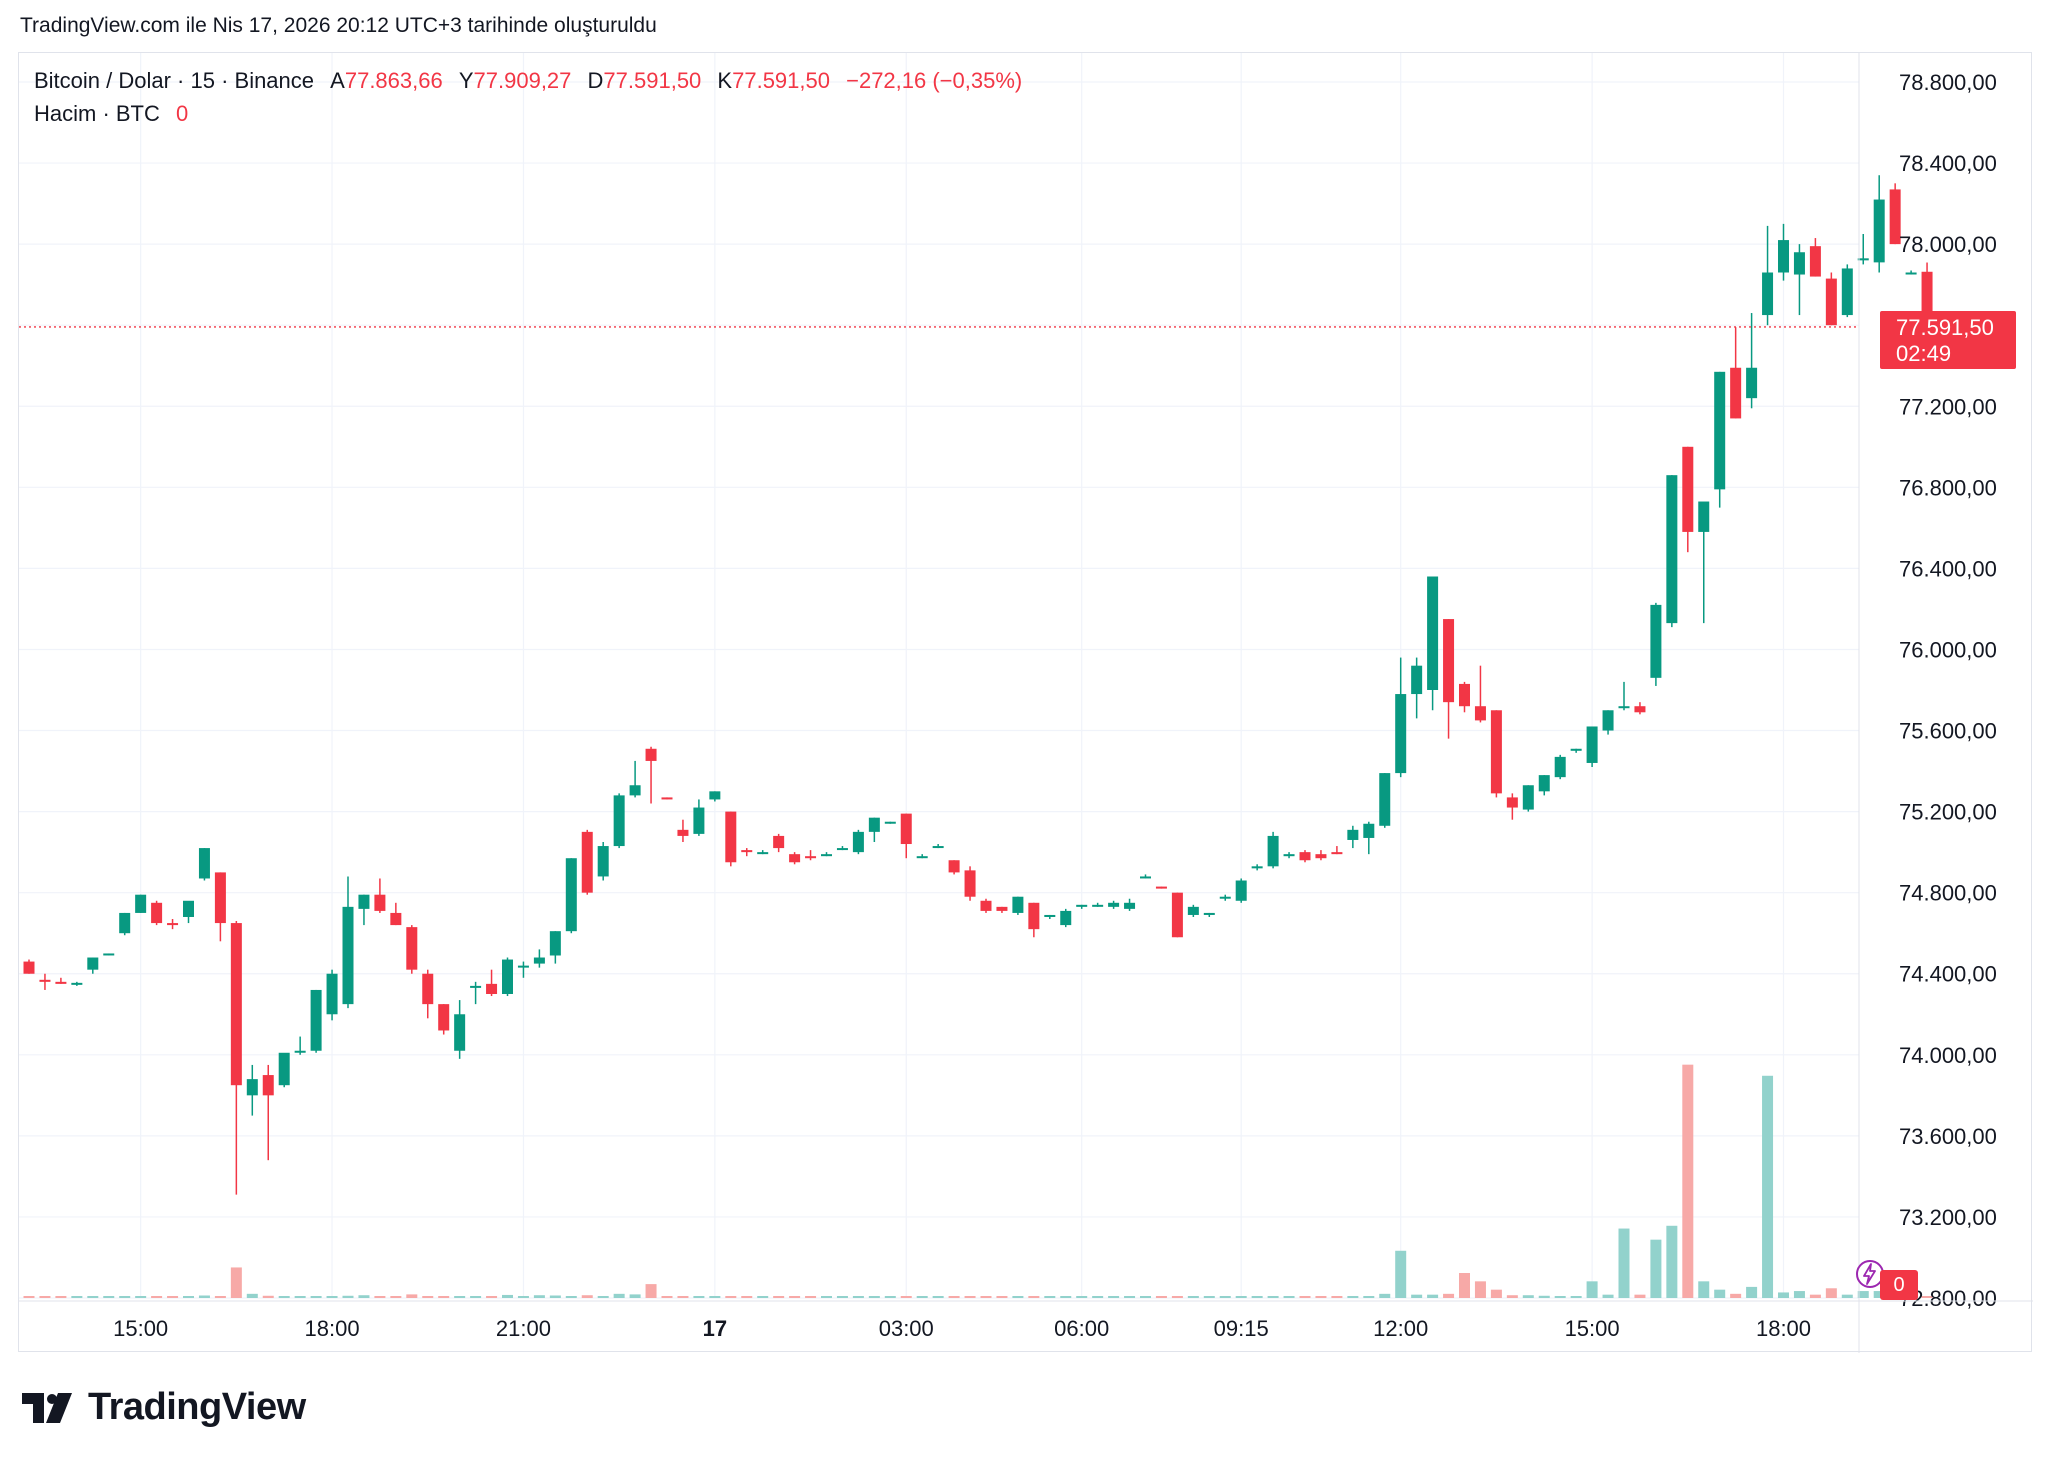 Image resolution: width=2048 pixels, height=1466 pixels. Describe the element at coordinates (1400, 1328) in the screenshot. I see `x-tick-label: 12:00` at that location.